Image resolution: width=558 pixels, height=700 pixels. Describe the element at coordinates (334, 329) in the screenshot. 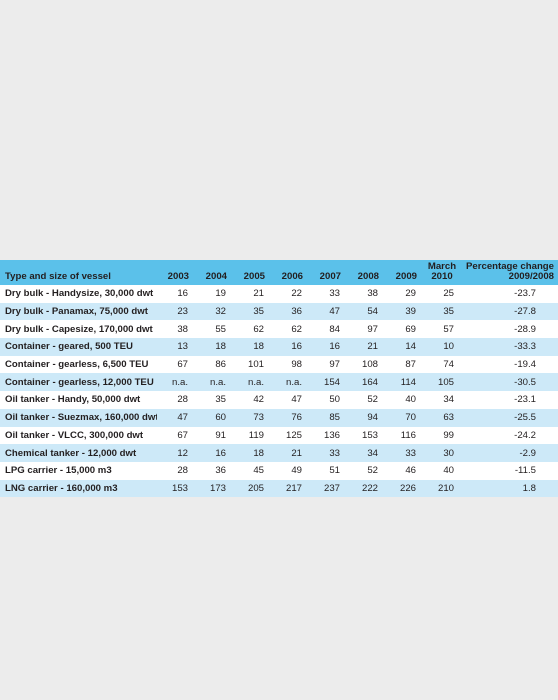

I see `price-cell: 84` at that location.